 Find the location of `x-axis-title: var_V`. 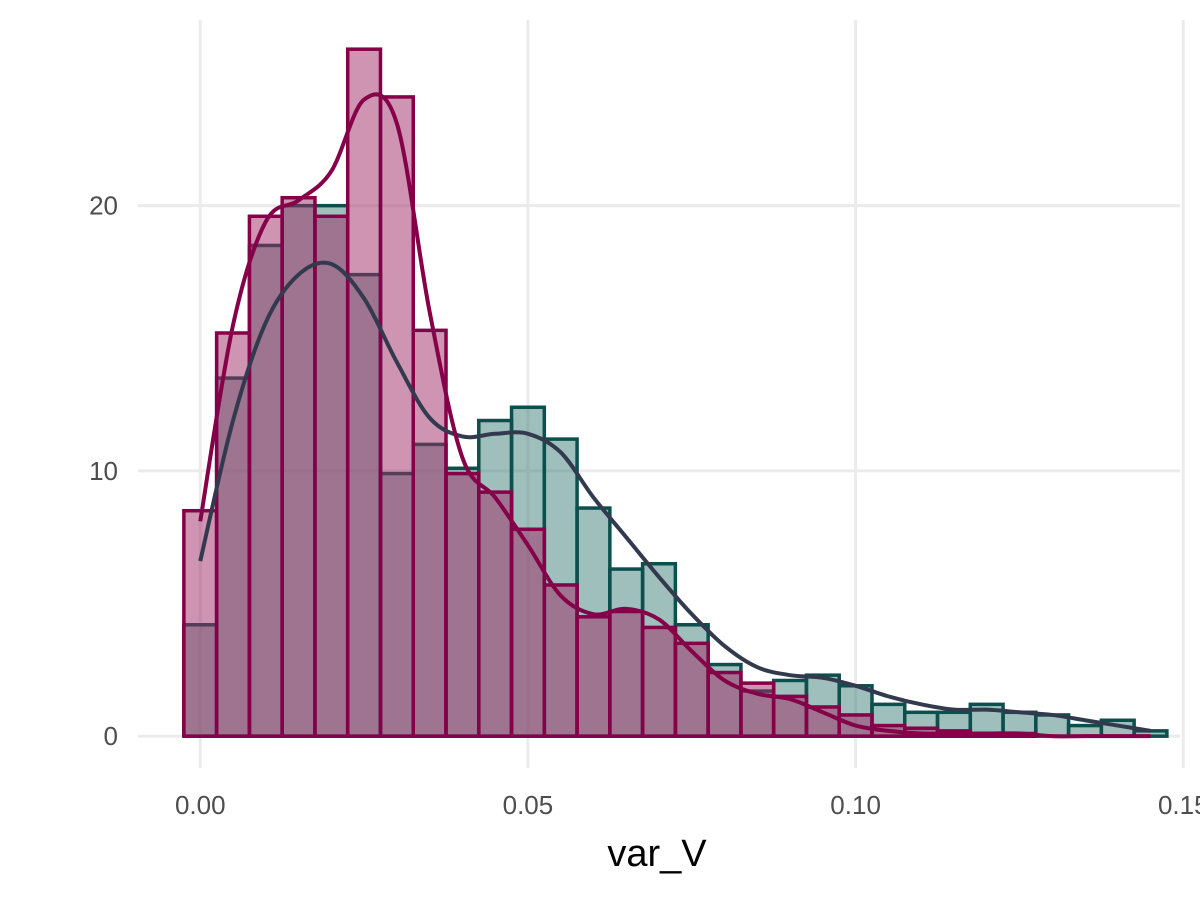

x-axis-title: var_V is located at coordinates (657, 854).